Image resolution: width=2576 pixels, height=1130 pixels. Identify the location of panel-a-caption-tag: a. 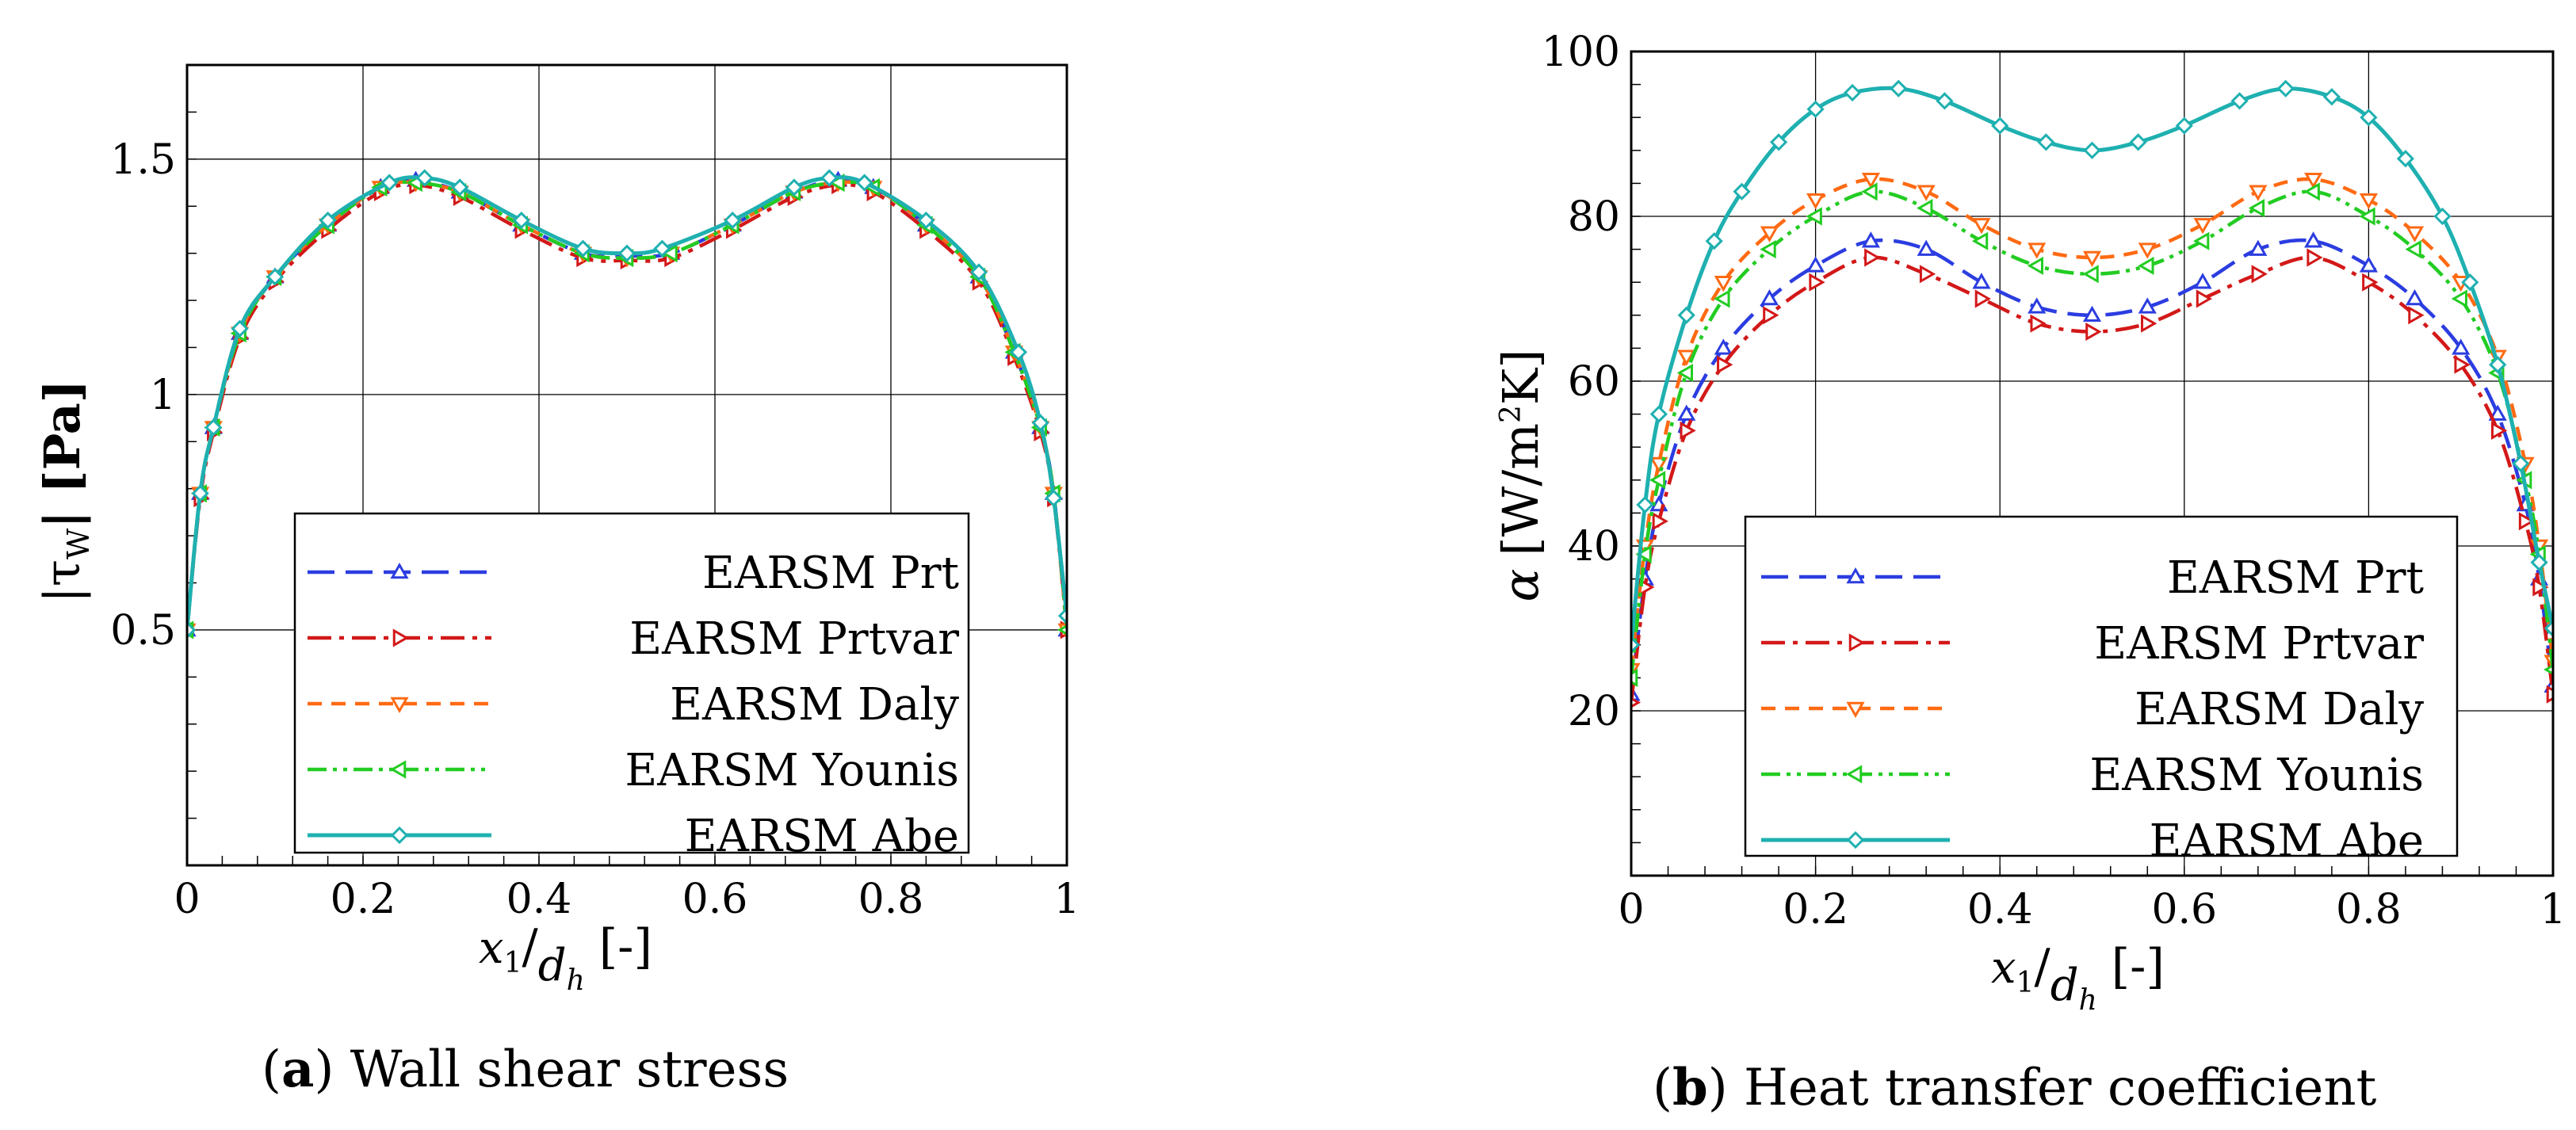
(298, 1069).